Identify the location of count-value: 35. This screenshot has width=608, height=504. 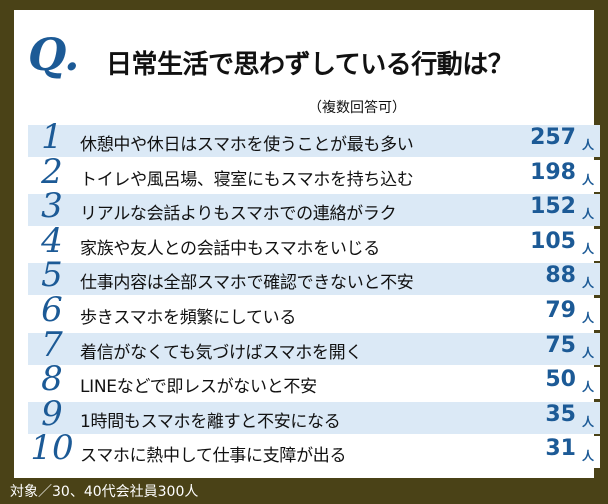
(560, 414).